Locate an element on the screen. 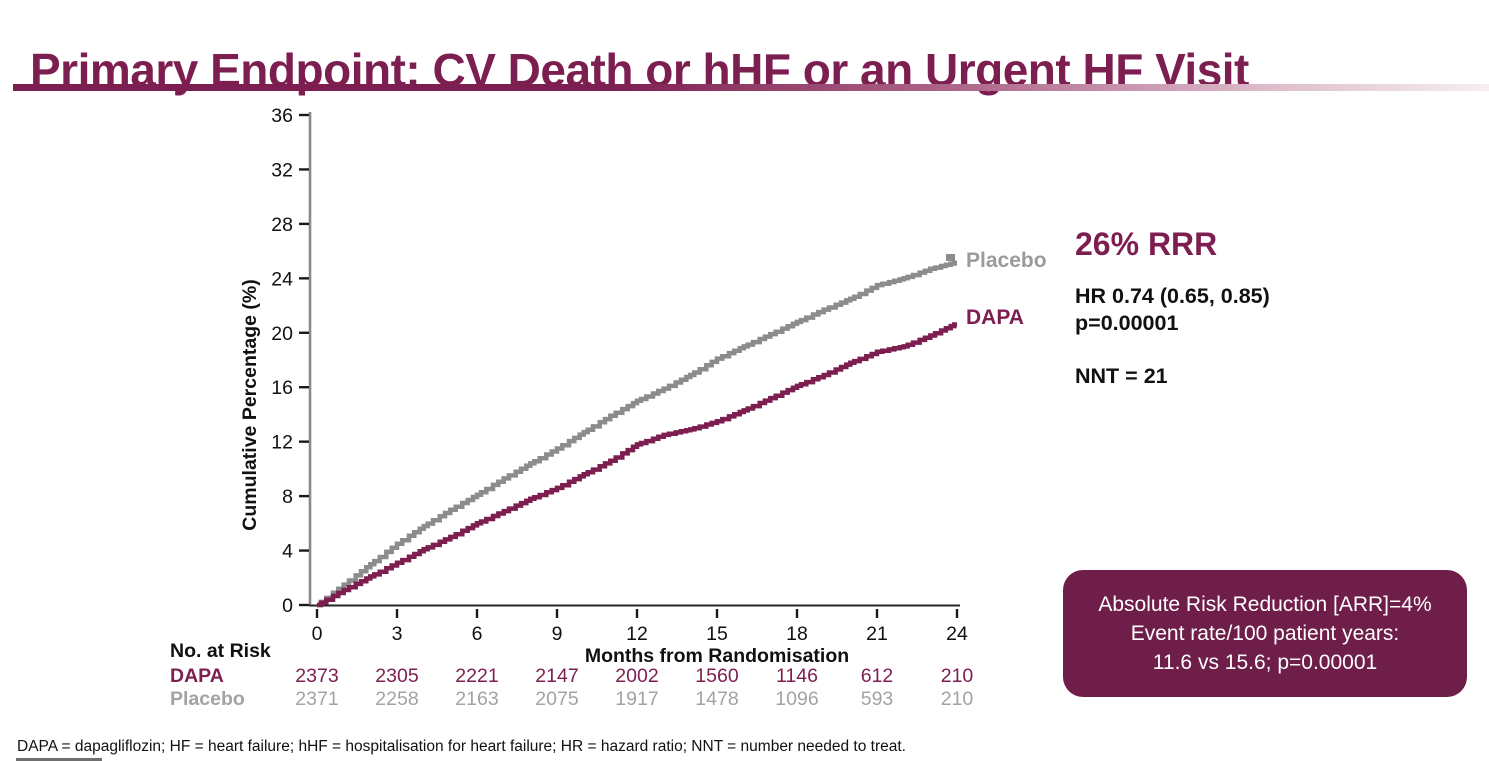 This screenshot has width=1489, height=761. x-tick-label: 21 is located at coordinates (877, 634).